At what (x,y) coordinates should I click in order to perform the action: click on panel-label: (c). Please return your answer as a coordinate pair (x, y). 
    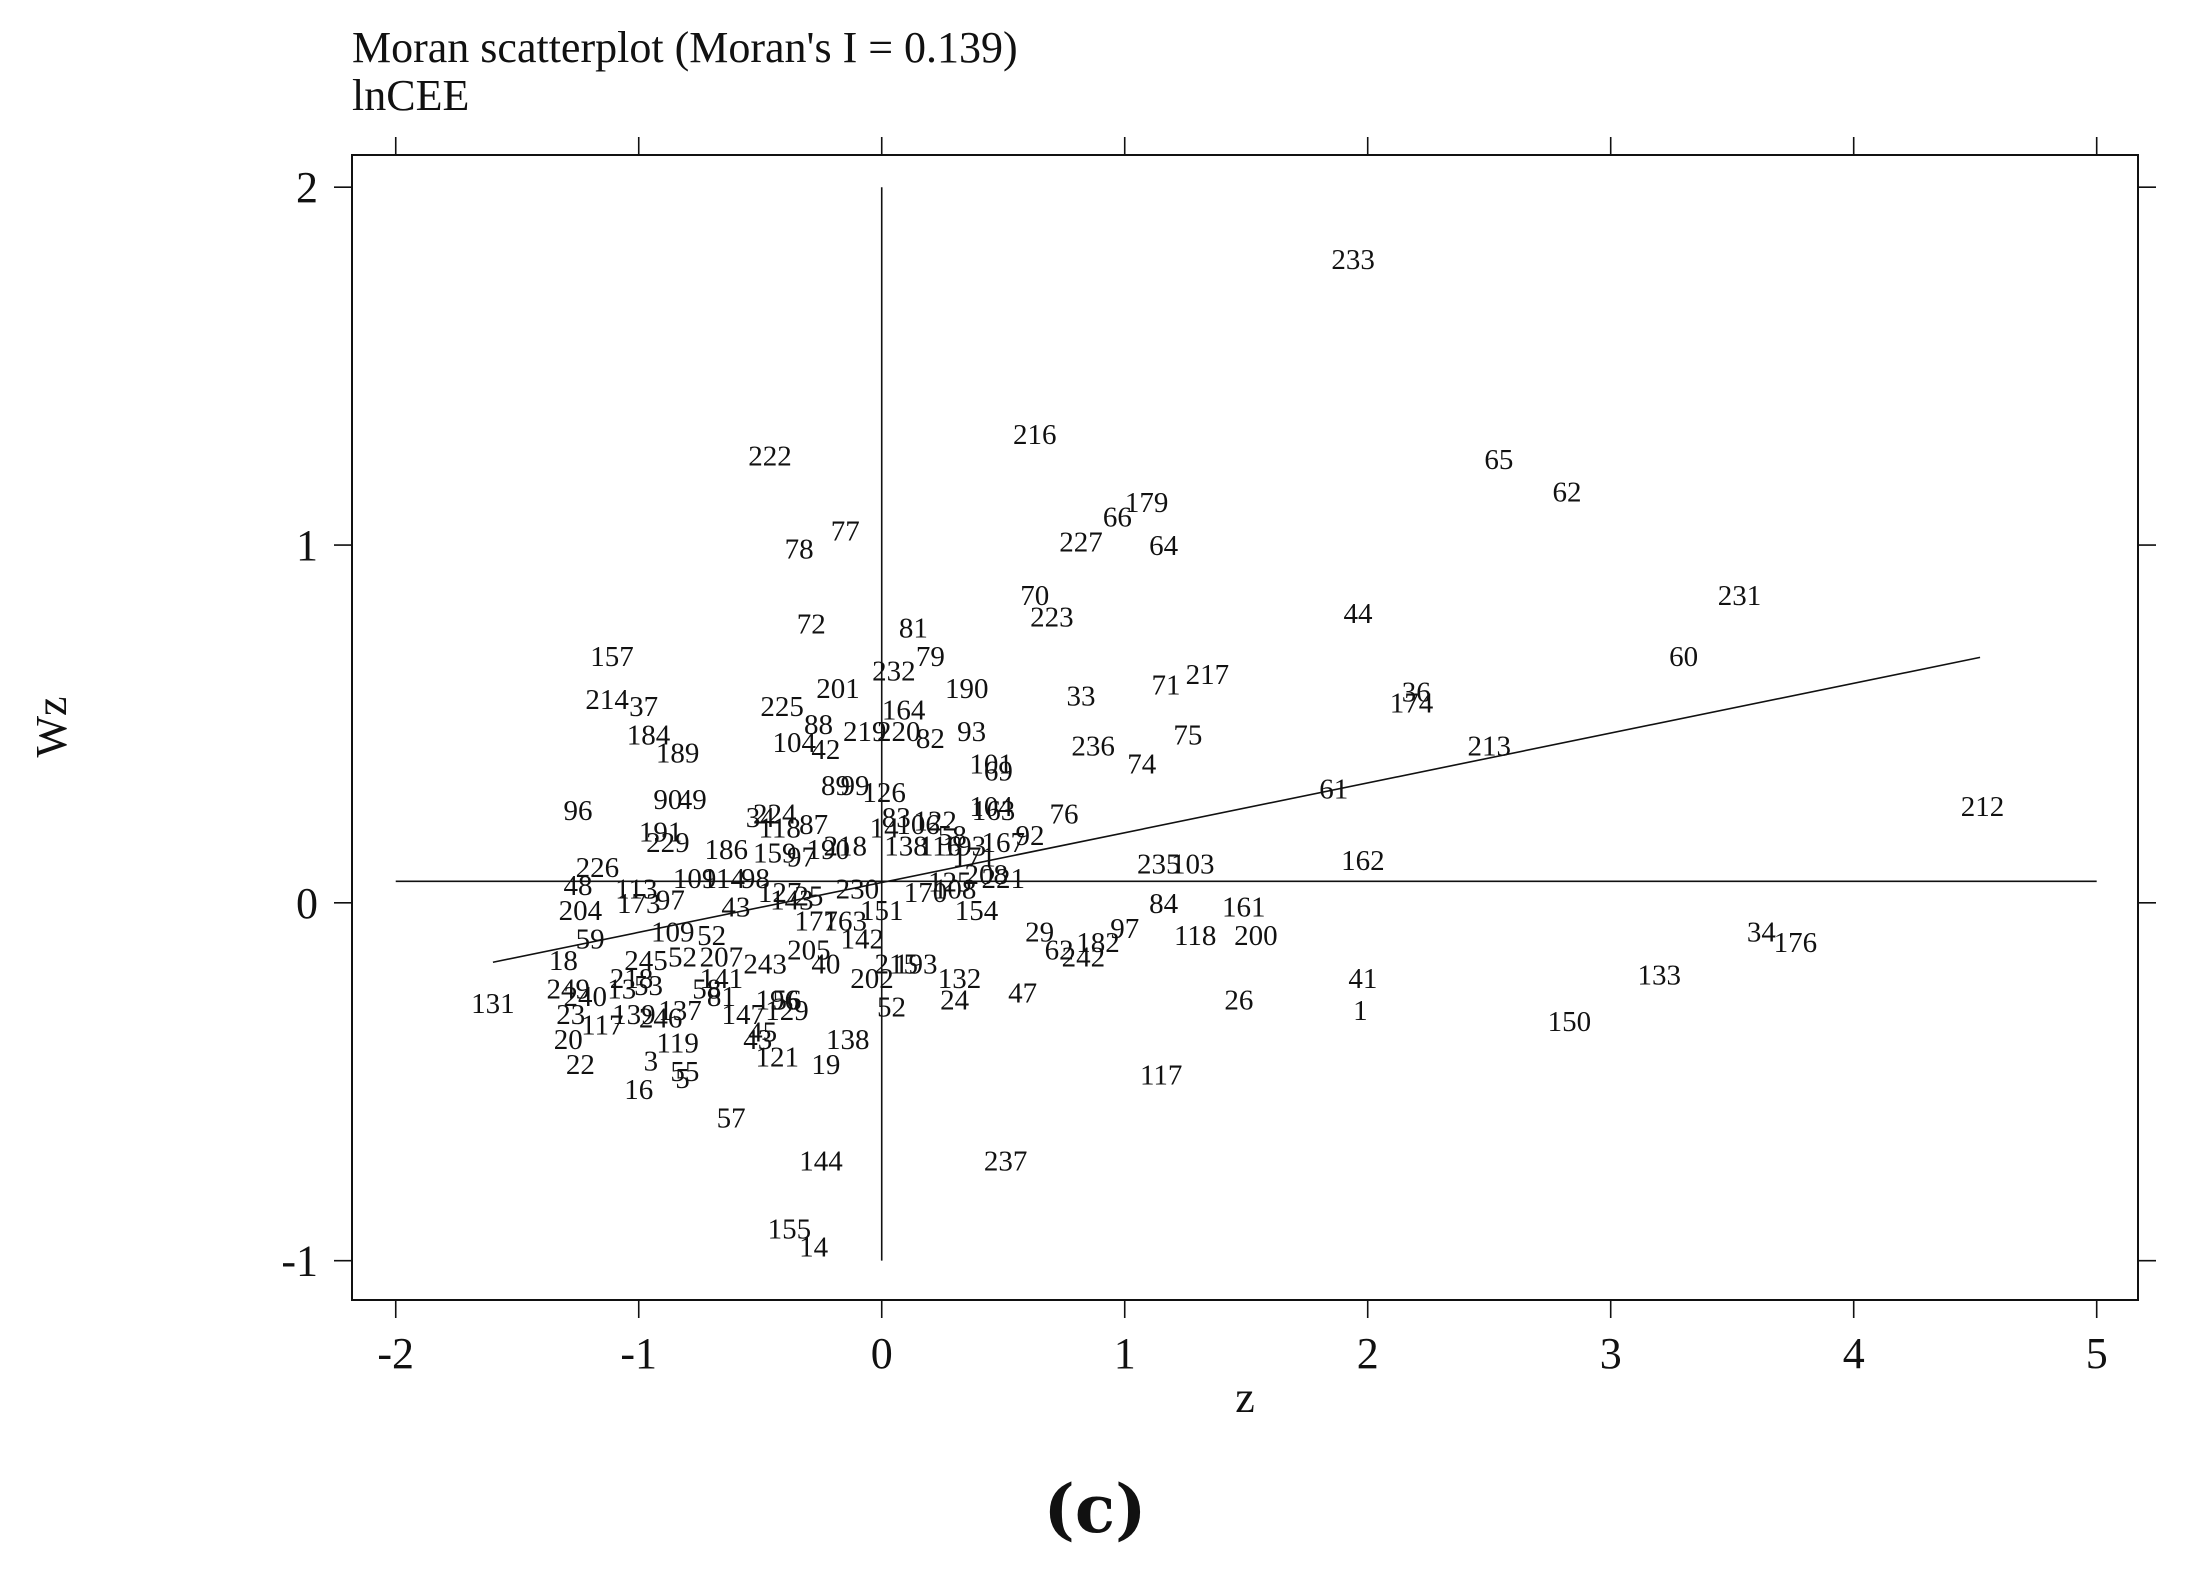
    Looking at the image, I should click on (1095, 1509).